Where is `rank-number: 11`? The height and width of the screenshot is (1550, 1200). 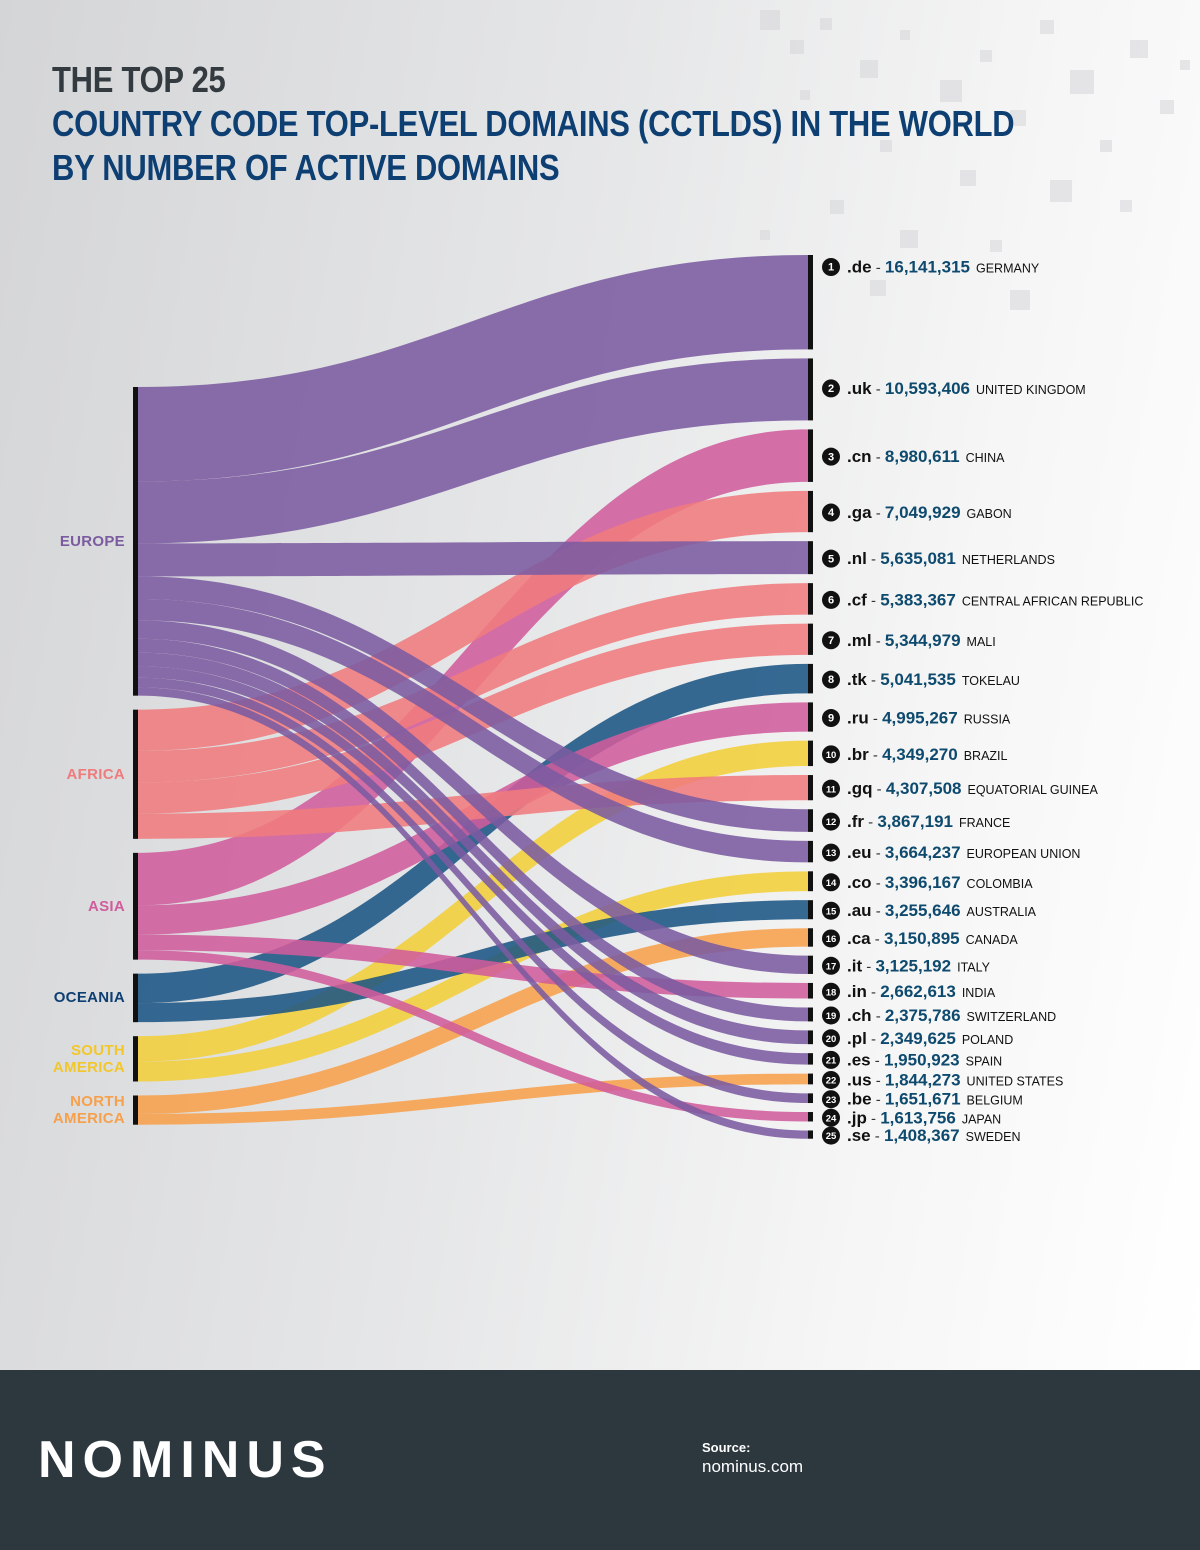
rank-number: 11 is located at coordinates (831, 789).